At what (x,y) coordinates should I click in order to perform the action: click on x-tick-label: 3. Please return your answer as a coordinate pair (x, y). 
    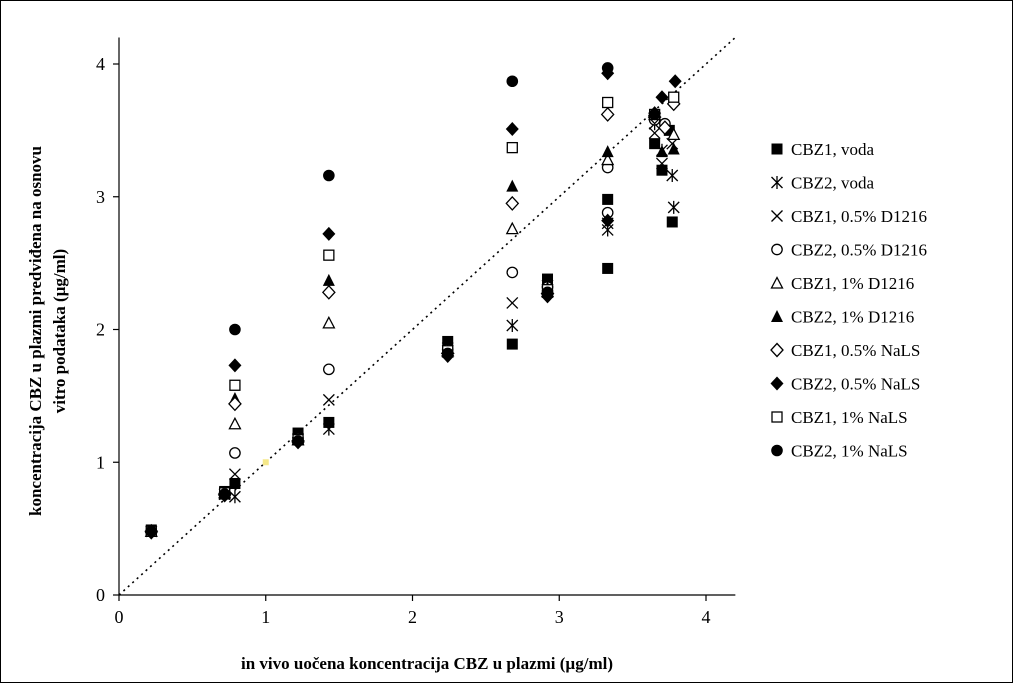
    Looking at the image, I should click on (559, 617).